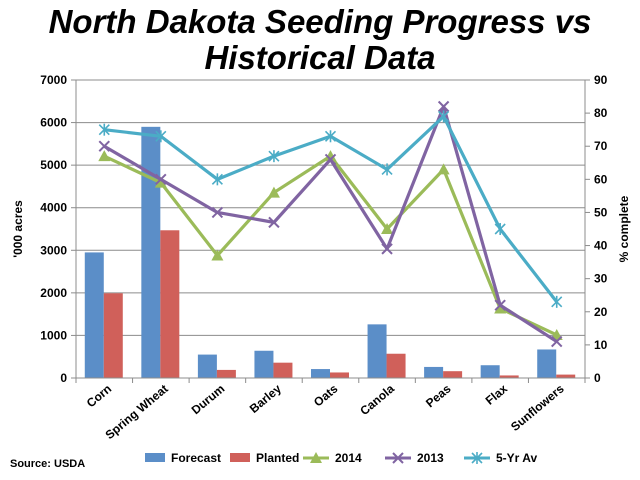 The image size is (640, 480). Describe the element at coordinates (348, 458) in the screenshot. I see `legend-label: 2014` at that location.